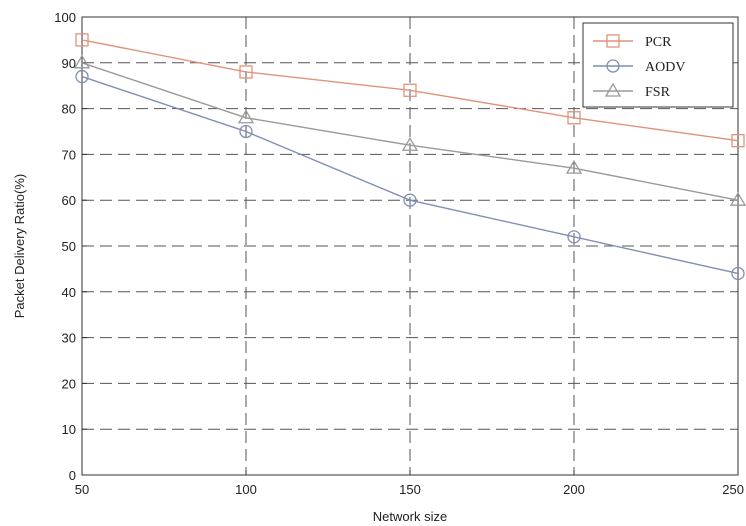  Describe the element at coordinates (69, 338) in the screenshot. I see `y-tick-label: 30` at that location.